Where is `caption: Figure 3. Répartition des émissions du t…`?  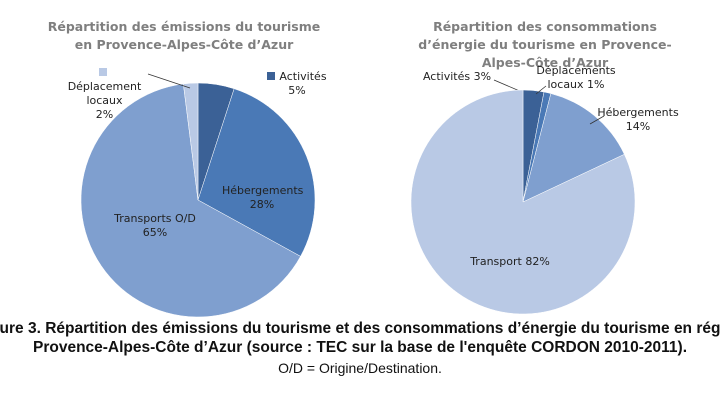
caption: Figure 3. Répartition des émissions du t… is located at coordinates (360, 328).